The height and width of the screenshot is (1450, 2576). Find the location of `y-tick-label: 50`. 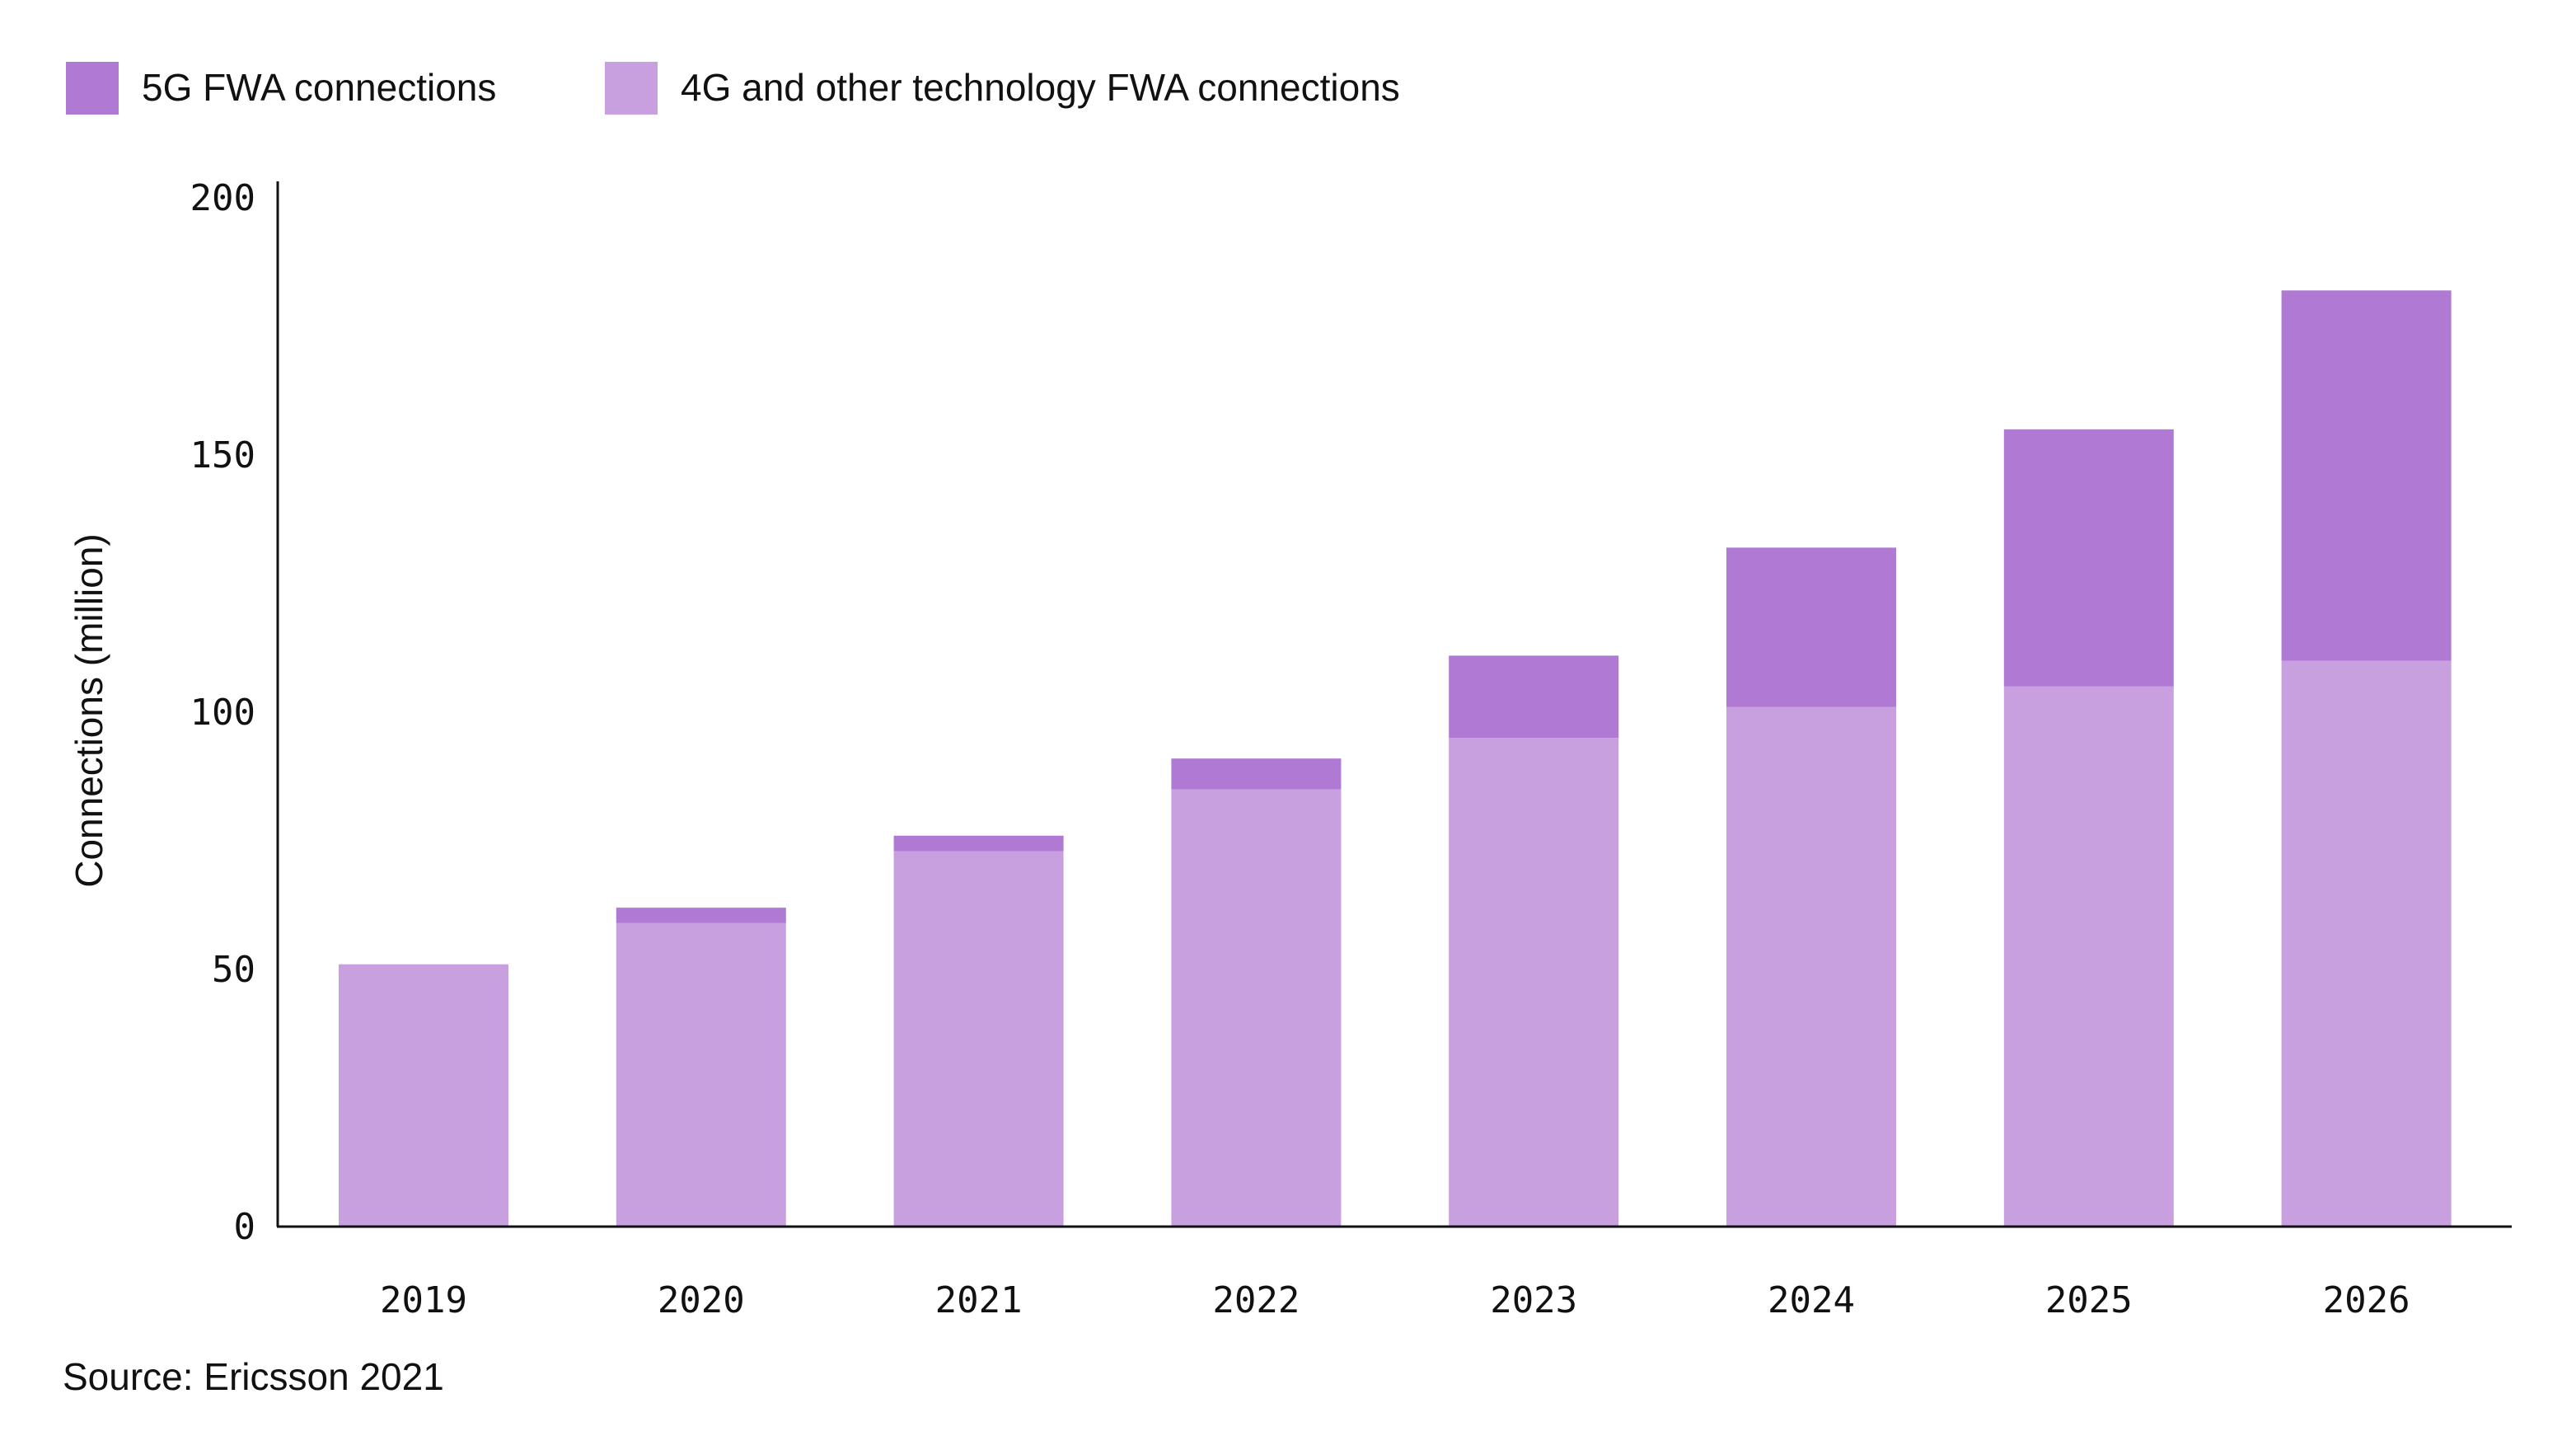

y-tick-label: 50 is located at coordinates (233, 970).